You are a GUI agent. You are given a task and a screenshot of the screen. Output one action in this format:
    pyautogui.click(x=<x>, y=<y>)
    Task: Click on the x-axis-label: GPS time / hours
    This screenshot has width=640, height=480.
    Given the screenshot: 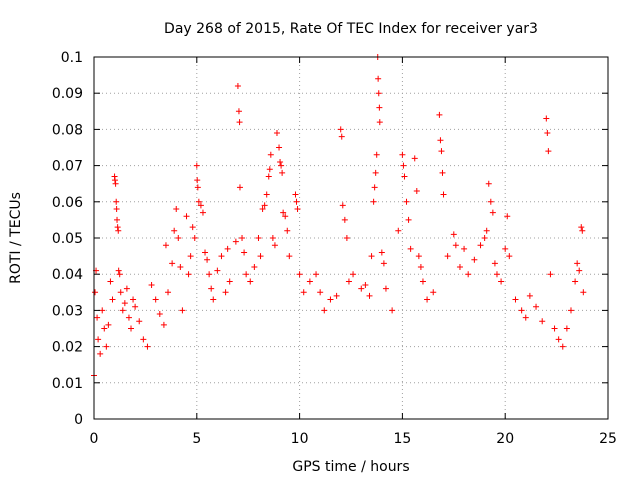 What is the action you would take?
    pyautogui.click(x=350, y=467)
    